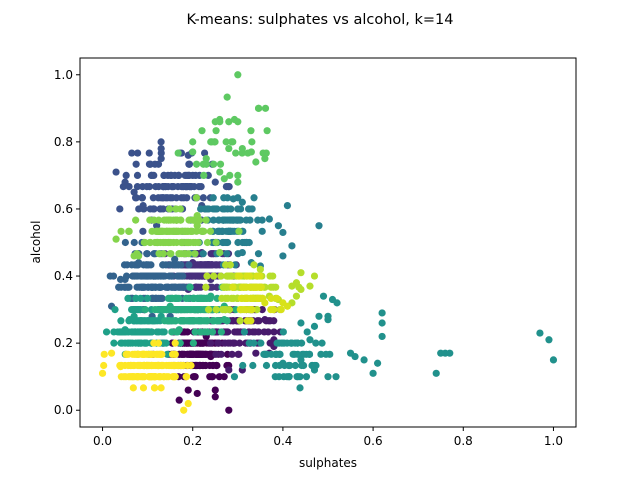 Image resolution: width=640 pixels, height=480 pixels. I want to click on x-tick-label: 0.0, so click(102, 441).